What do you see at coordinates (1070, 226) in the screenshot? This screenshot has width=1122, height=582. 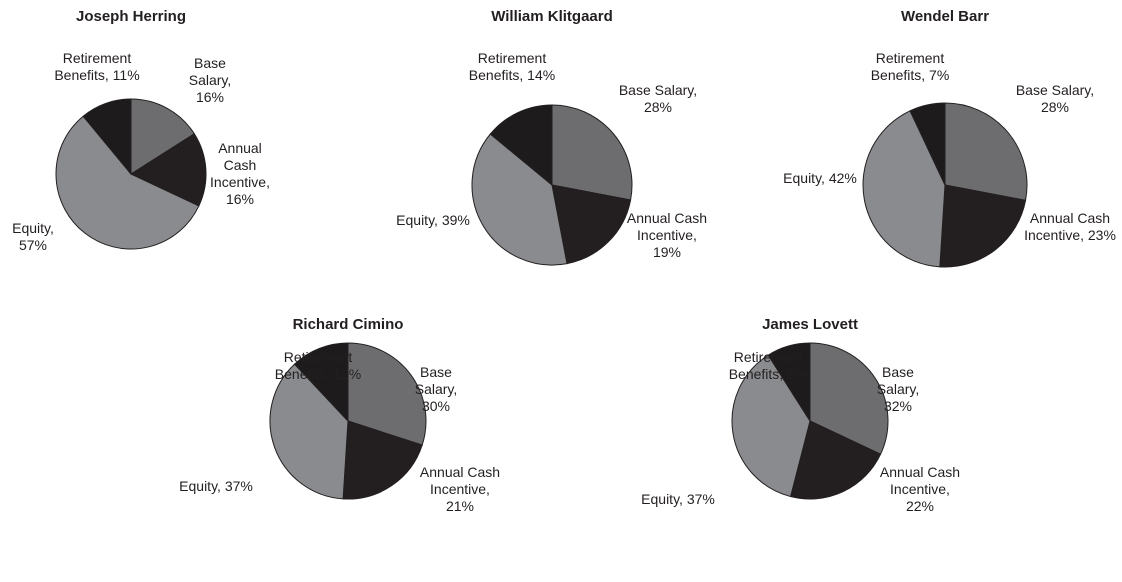 I see `slice-label: Annual Cash Incentive, 23%` at bounding box center [1070, 226].